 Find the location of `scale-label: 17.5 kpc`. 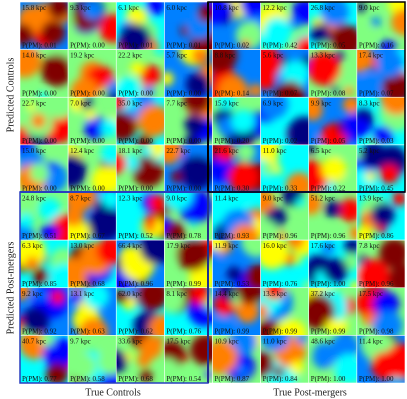

scale-label: 17.5 kpc is located at coordinates (371, 294).